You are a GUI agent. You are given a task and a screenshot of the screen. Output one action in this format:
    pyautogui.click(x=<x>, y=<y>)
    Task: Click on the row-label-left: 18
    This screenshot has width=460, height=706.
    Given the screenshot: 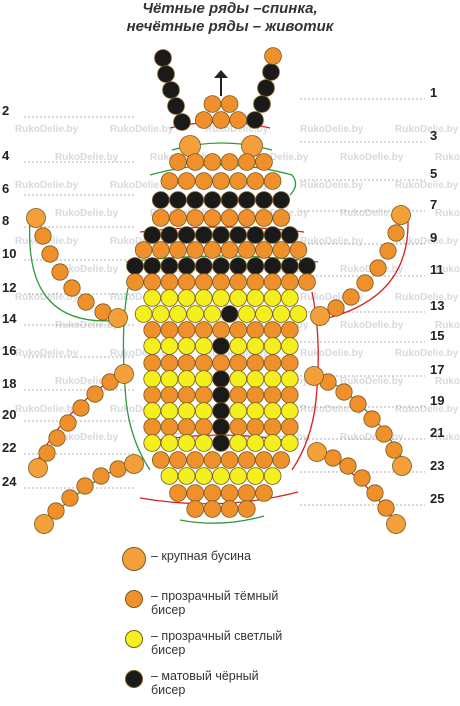 What is the action you would take?
    pyautogui.click(x=9, y=383)
    